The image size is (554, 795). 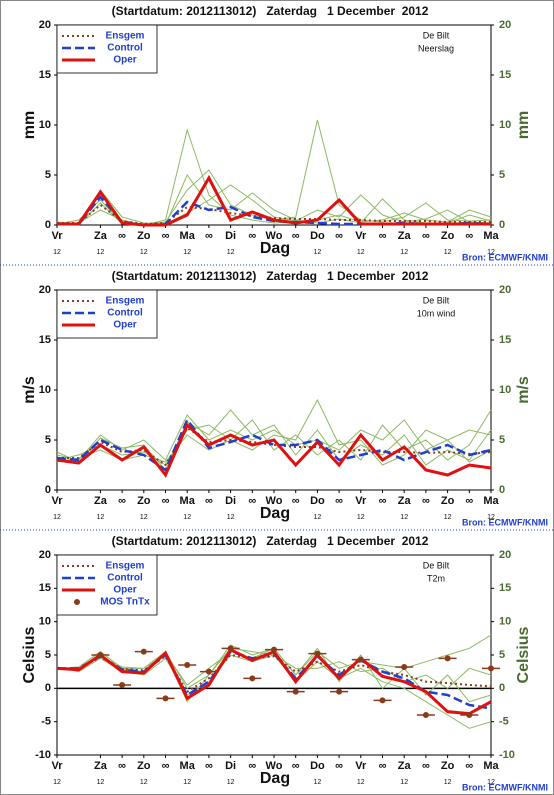 What do you see at coordinates (436, 48) in the screenshot?
I see `parameter: Neerslag` at bounding box center [436, 48].